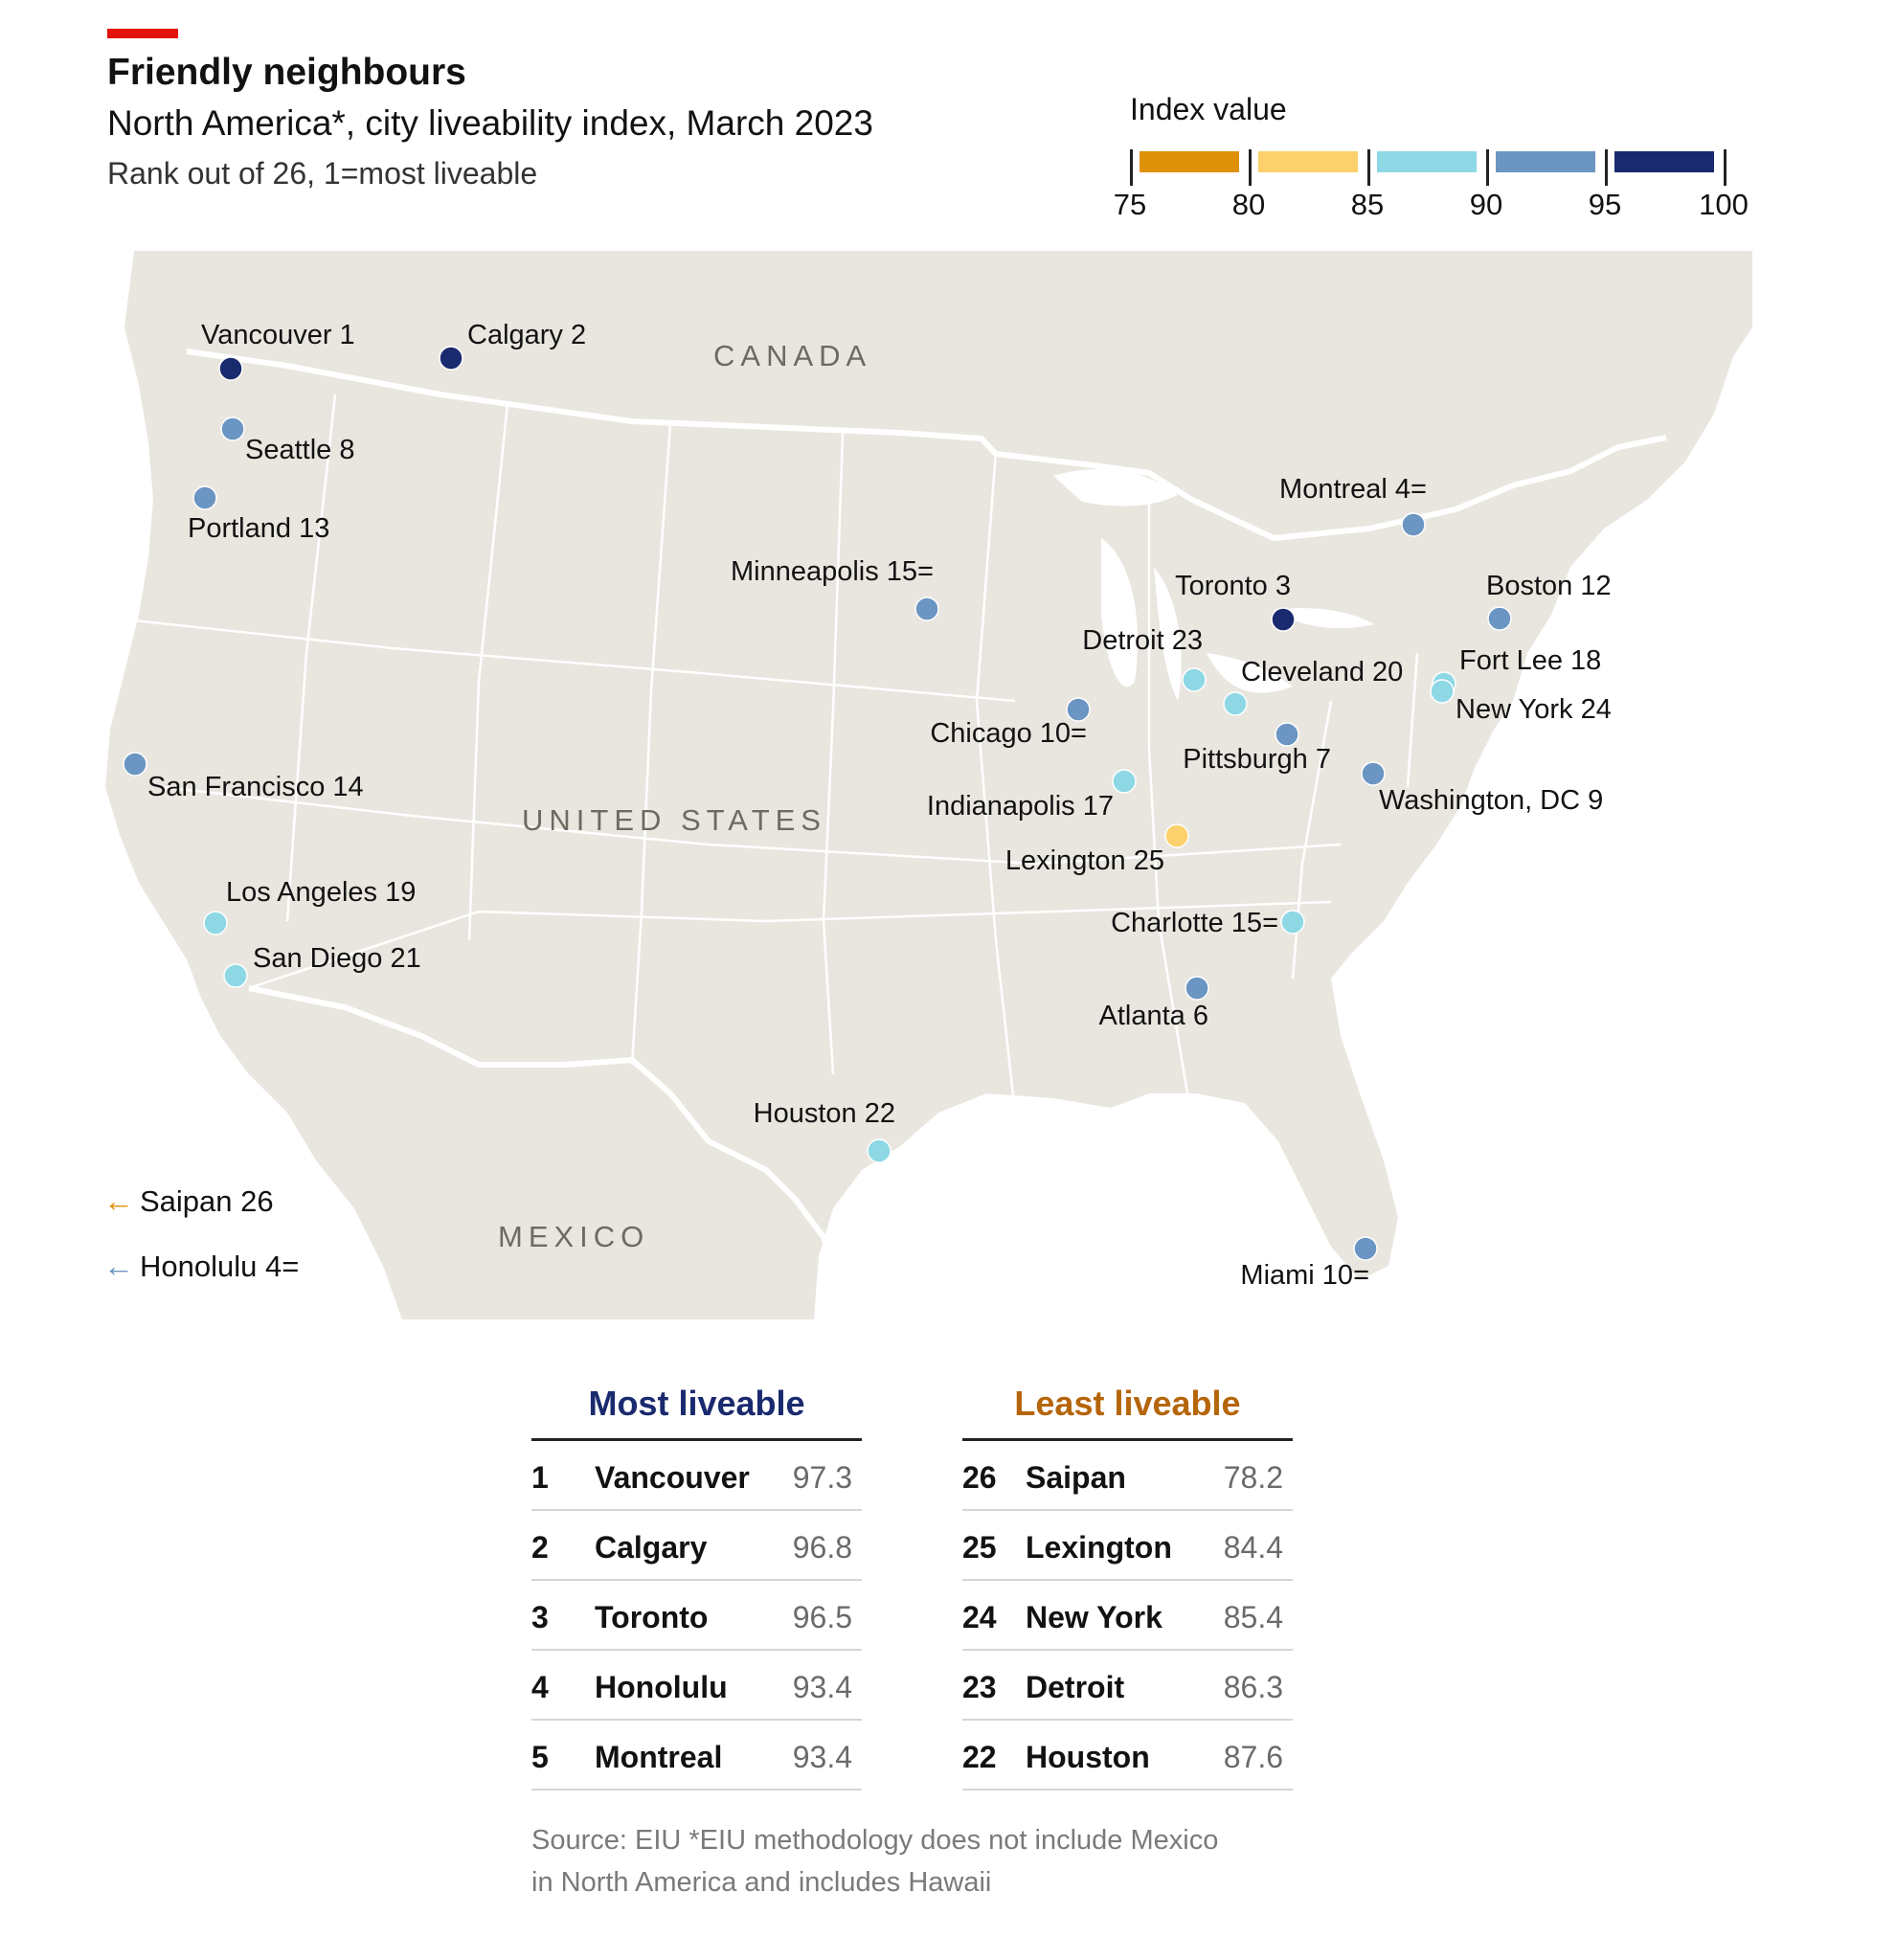 This screenshot has height=1960, width=1896. Describe the element at coordinates (792, 355) in the screenshot. I see `country-label: CANADA` at that location.